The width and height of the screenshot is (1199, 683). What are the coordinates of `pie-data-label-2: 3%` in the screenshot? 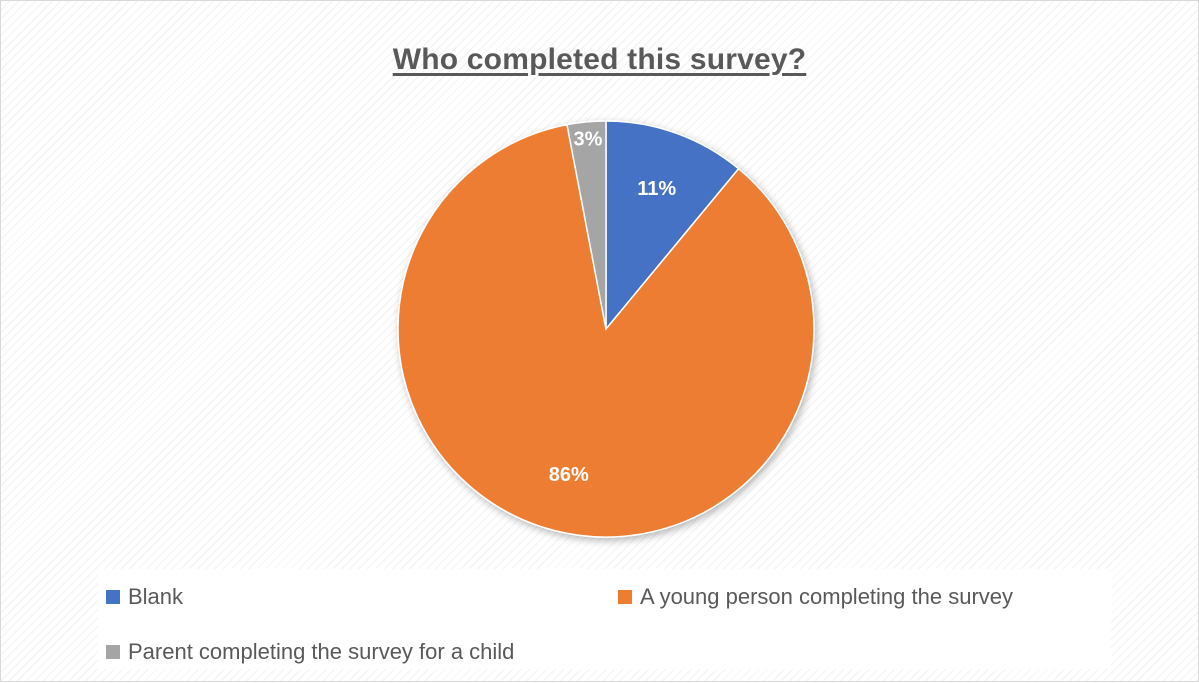 It's located at (588, 139).